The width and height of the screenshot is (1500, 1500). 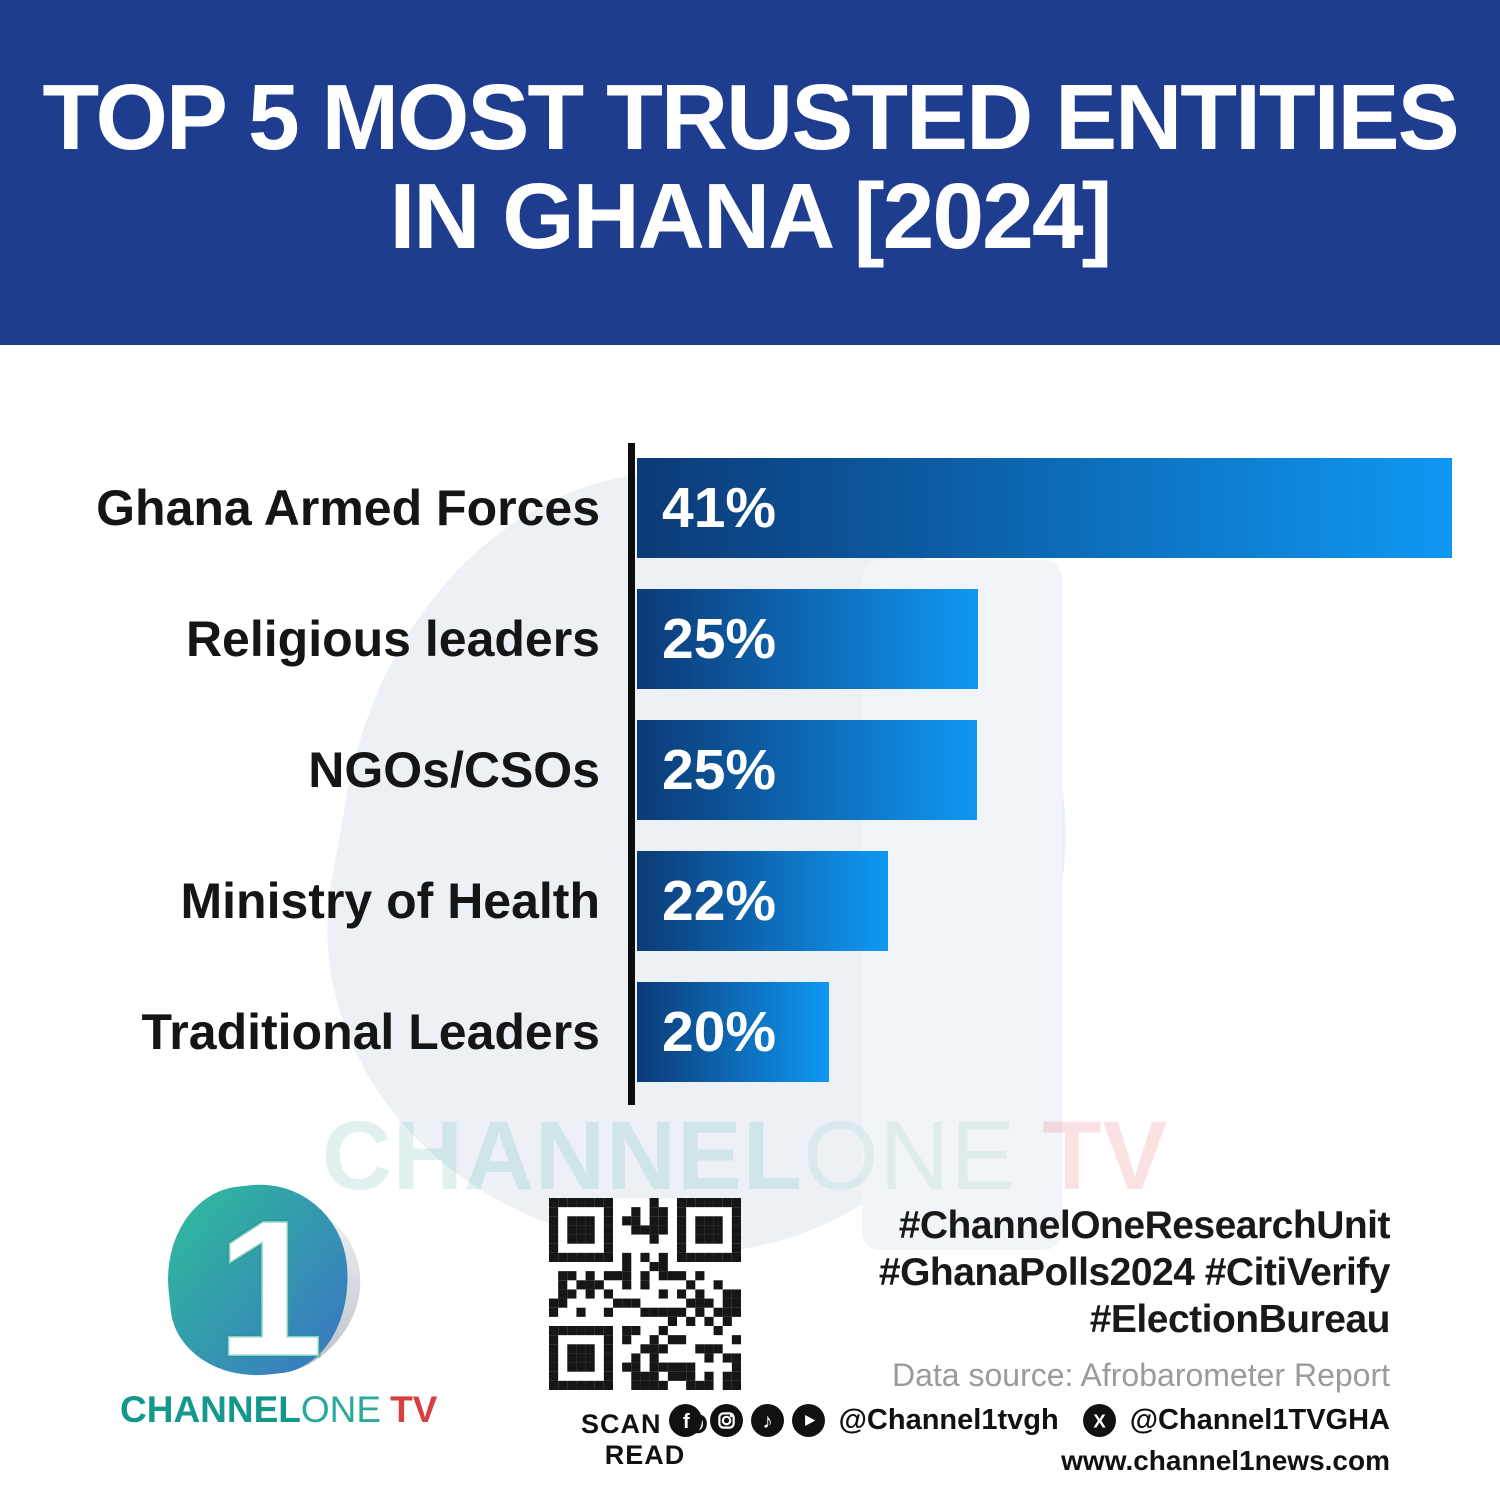 I want to click on category-label: Ghana Armed Forces, so click(x=348, y=508).